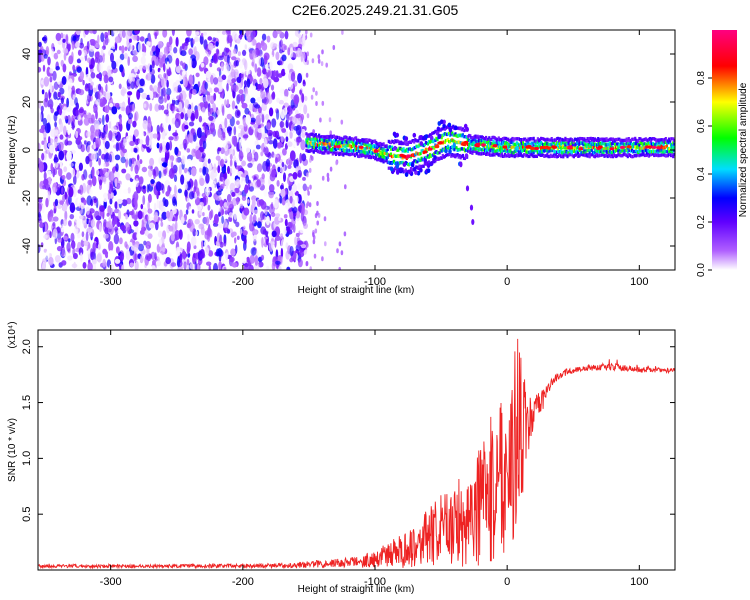 This screenshot has width=750, height=600. What do you see at coordinates (701, 174) in the screenshot?
I see `colorbar-tick-label: 0.4` at bounding box center [701, 174].